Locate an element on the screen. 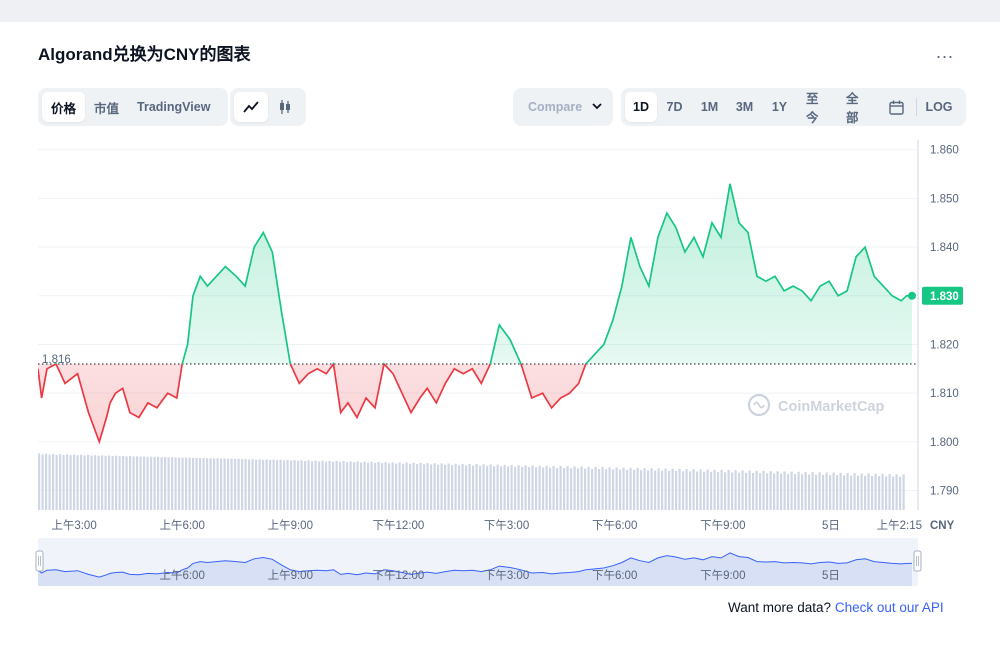 This screenshot has height=650, width=1000. x-tick-label: 上午6:00 is located at coordinates (181, 525).